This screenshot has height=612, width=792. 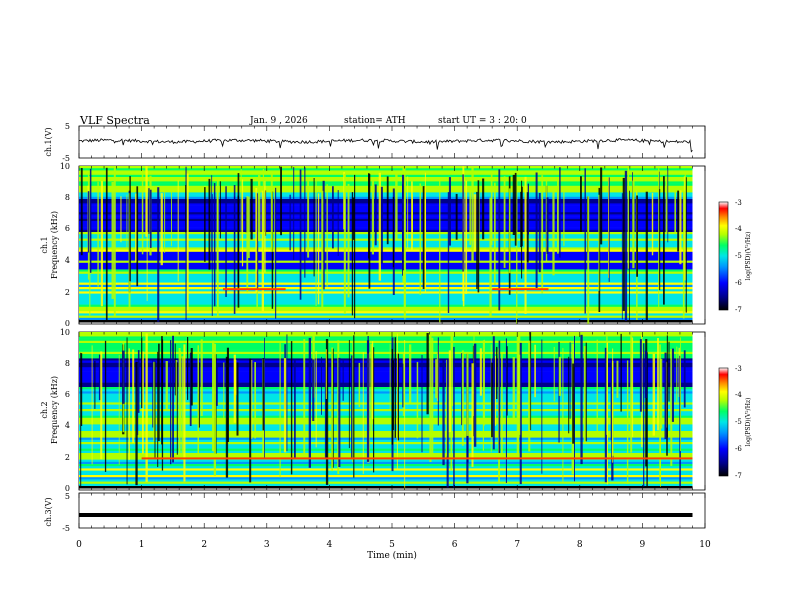 I want to click on date-label: Jan. 9 , 2026, so click(x=278, y=121).